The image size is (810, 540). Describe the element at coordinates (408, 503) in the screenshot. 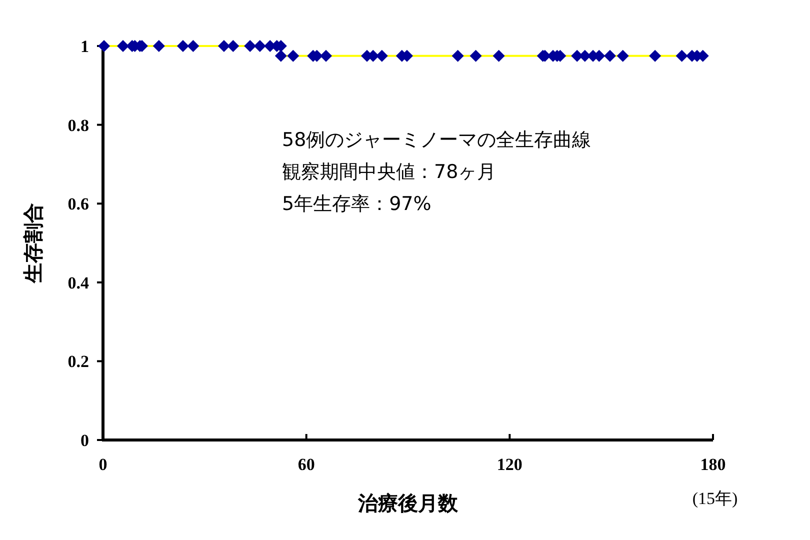

I see `x-axis-title: 治療後月数` at that location.